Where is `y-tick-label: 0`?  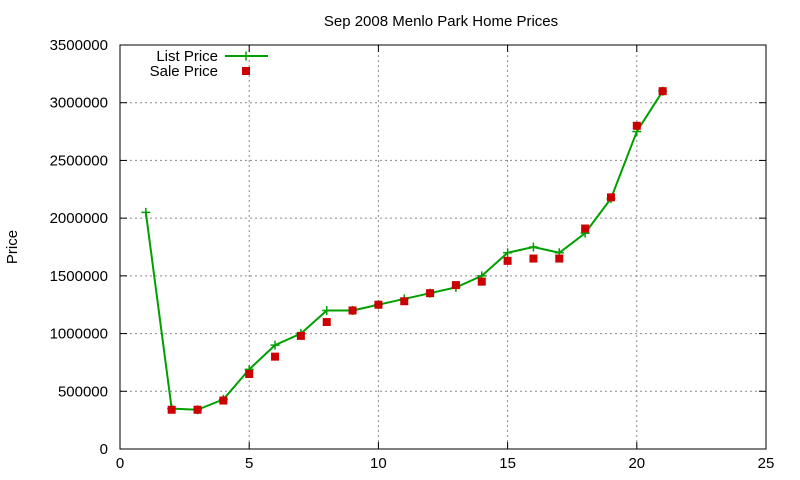 y-tick-label: 0 is located at coordinates (104, 449).